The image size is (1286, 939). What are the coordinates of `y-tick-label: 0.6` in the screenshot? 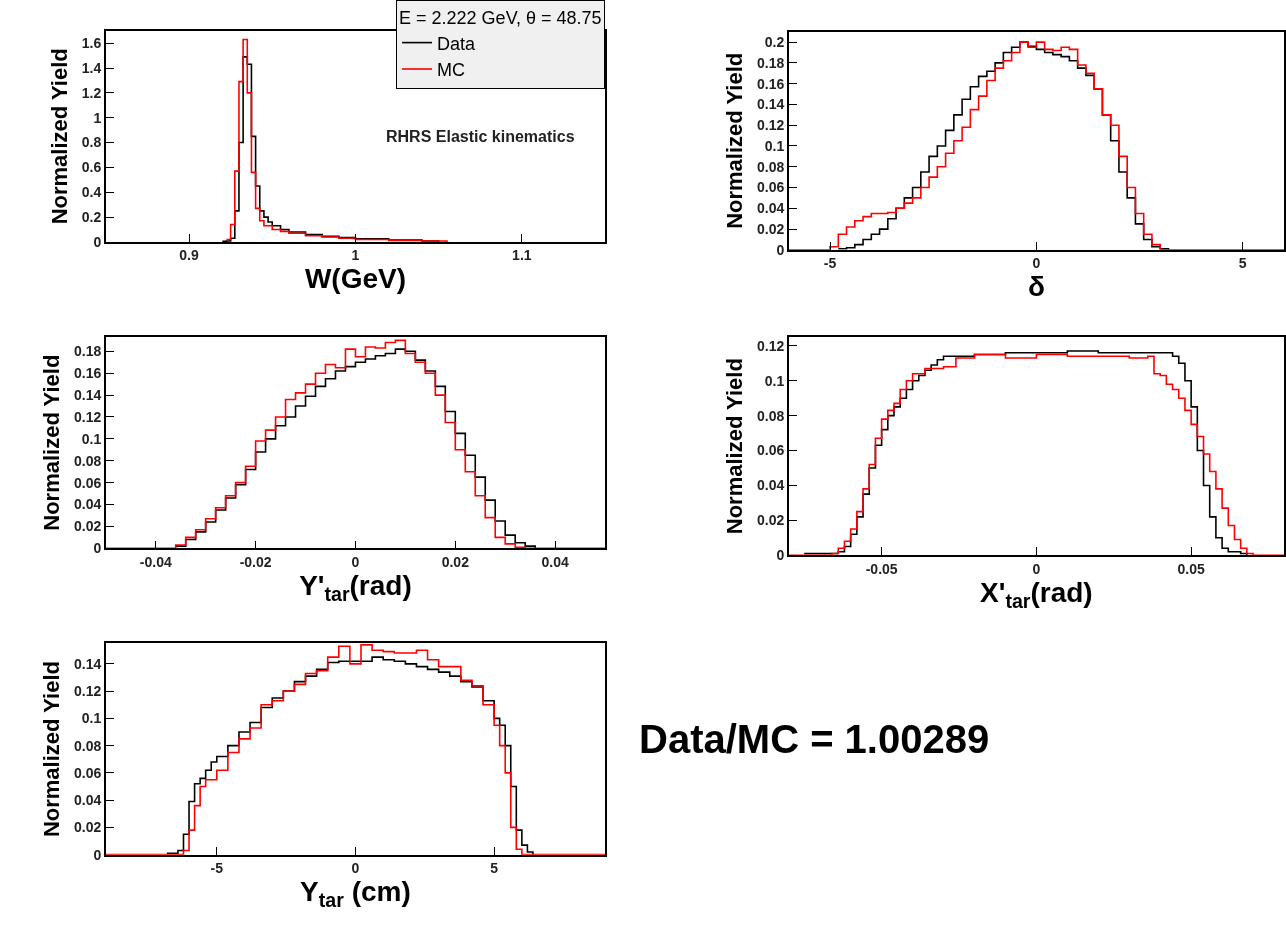 It's located at (91, 167).